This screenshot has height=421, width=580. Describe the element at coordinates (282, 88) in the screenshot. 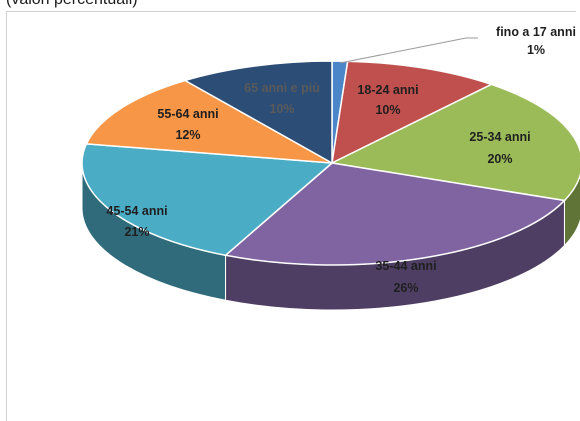

I see `slice-label-65-anni-e-pi: 65 anni e più` at that location.